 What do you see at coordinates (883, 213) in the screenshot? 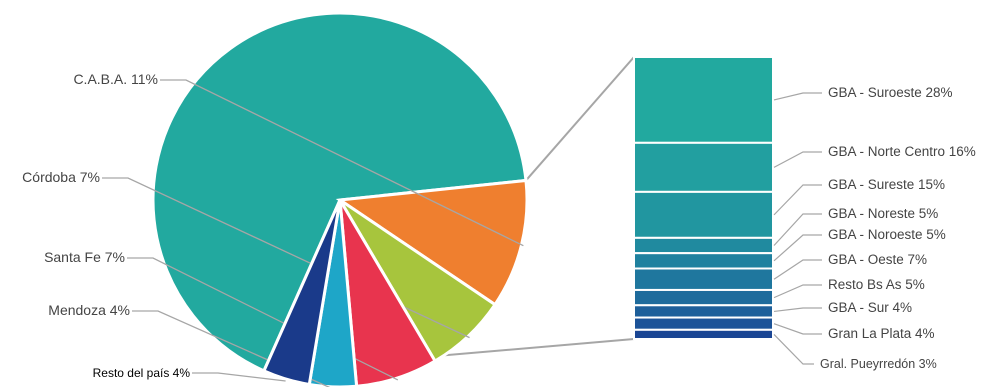
I see `bar-segment-label: GBA - Noreste 5%` at bounding box center [883, 213].